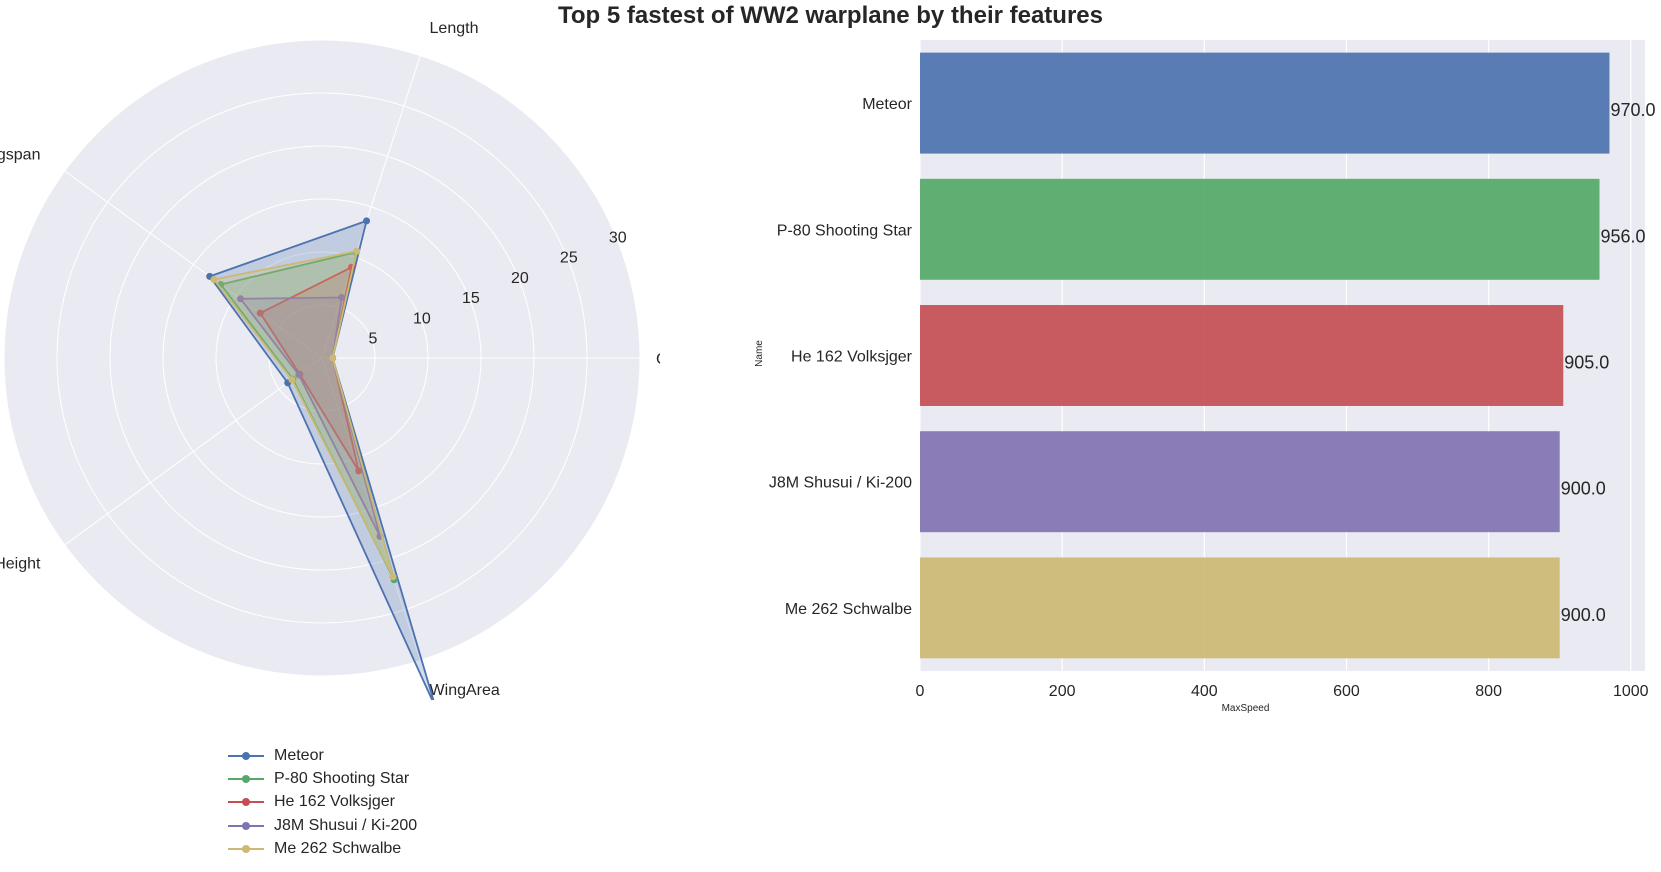  I want to click on legend-label: Me 262 Schwalbe, so click(338, 848).